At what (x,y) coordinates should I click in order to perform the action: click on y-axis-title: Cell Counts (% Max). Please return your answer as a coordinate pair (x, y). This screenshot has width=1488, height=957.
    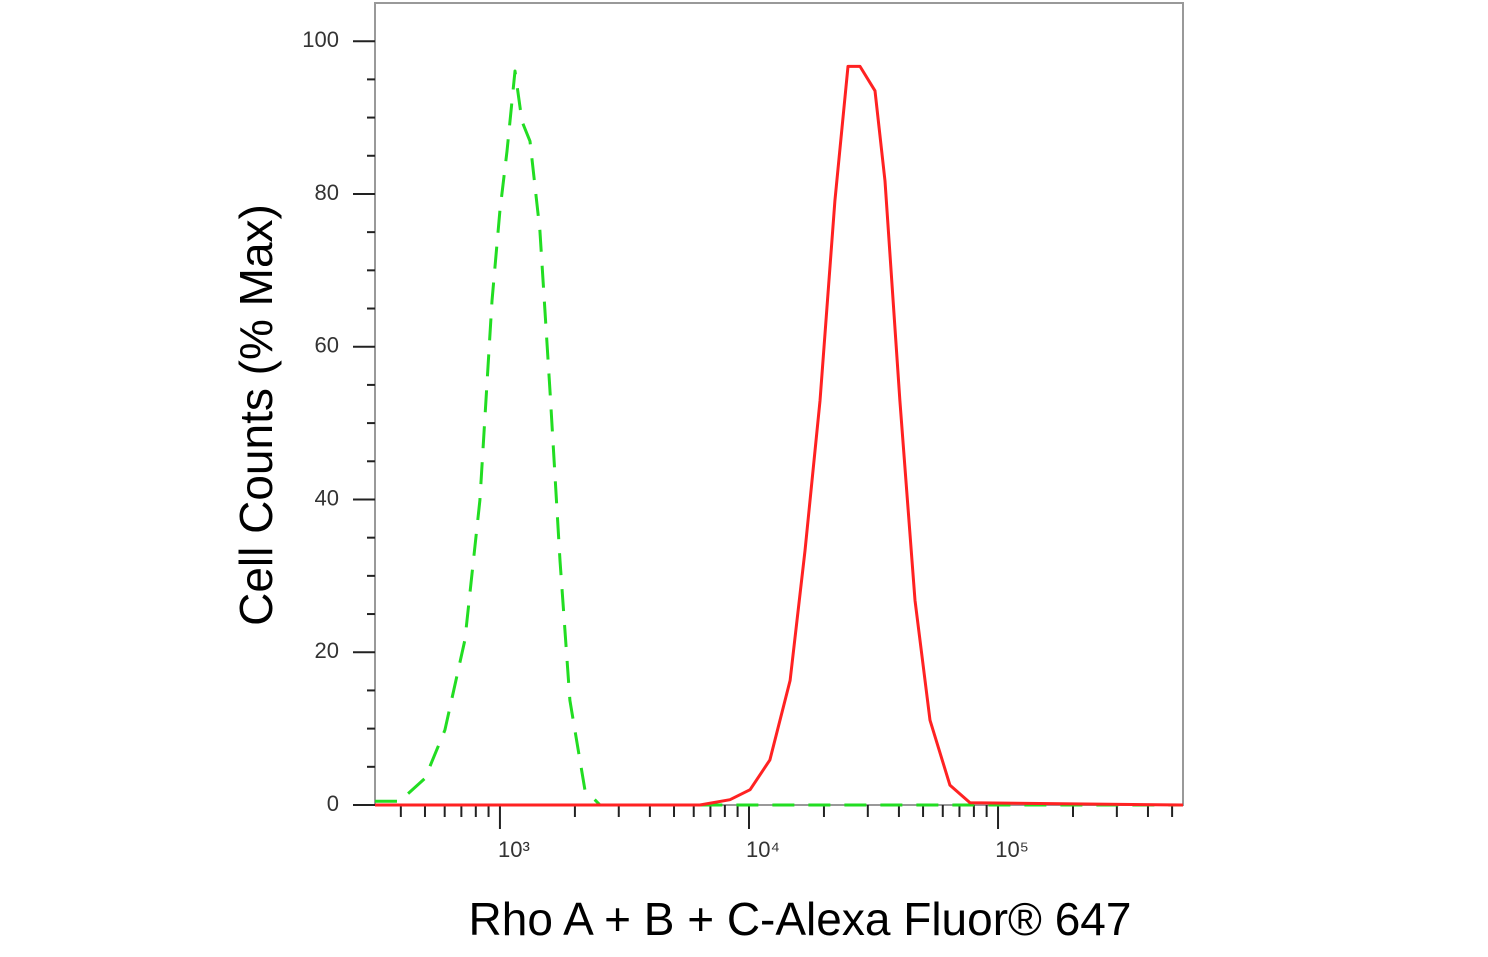
    Looking at the image, I should click on (256, 415).